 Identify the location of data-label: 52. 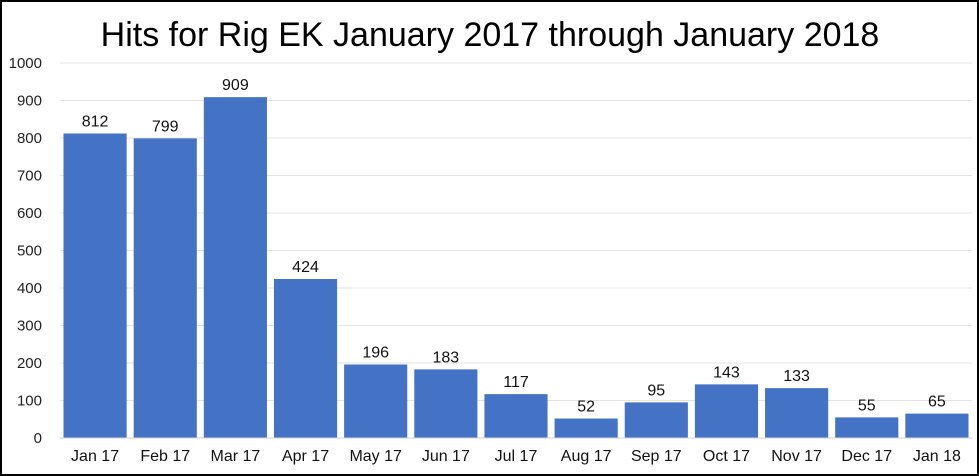
(586, 407).